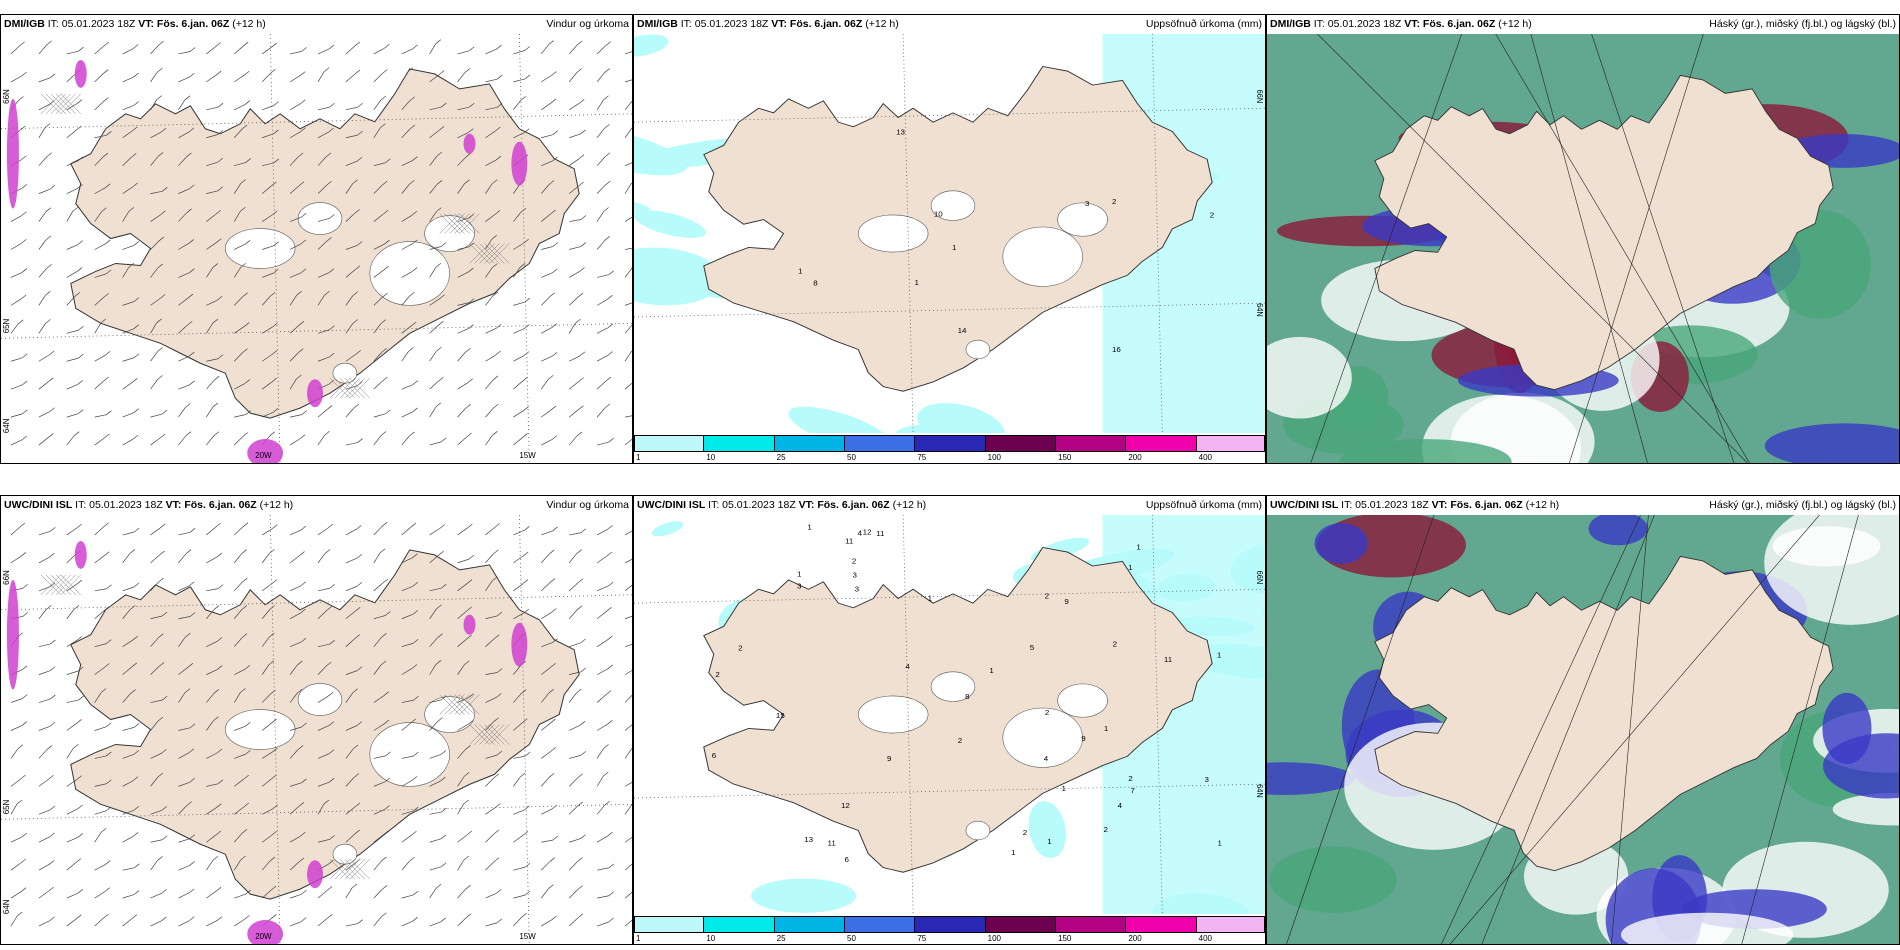 Image resolution: width=1900 pixels, height=950 pixels. I want to click on valid-time: Fös. 6.jan. 06Z, so click(220, 505).